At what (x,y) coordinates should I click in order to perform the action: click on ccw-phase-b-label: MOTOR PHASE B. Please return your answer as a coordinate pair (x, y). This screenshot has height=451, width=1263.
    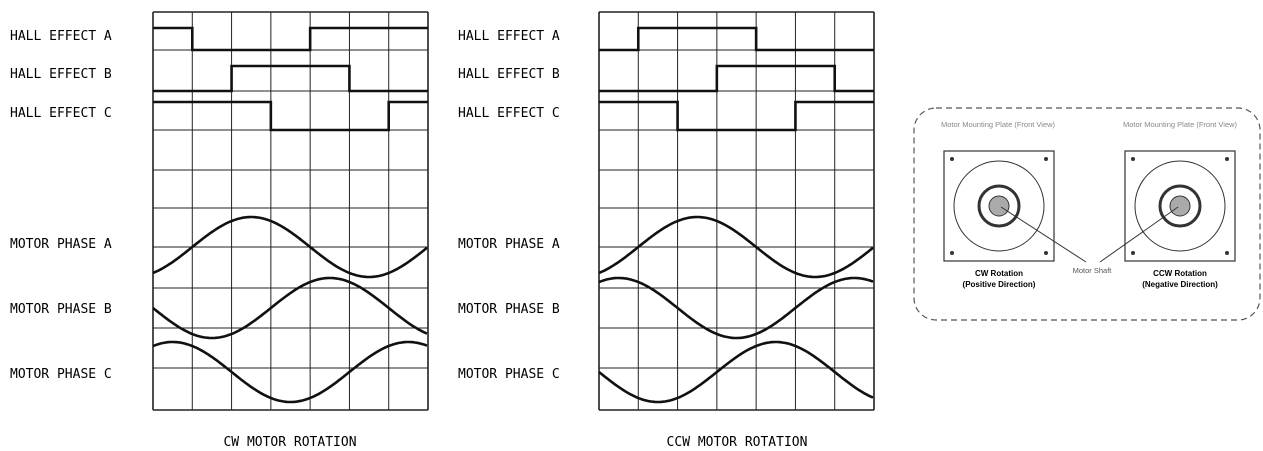
    Looking at the image, I should click on (509, 309).